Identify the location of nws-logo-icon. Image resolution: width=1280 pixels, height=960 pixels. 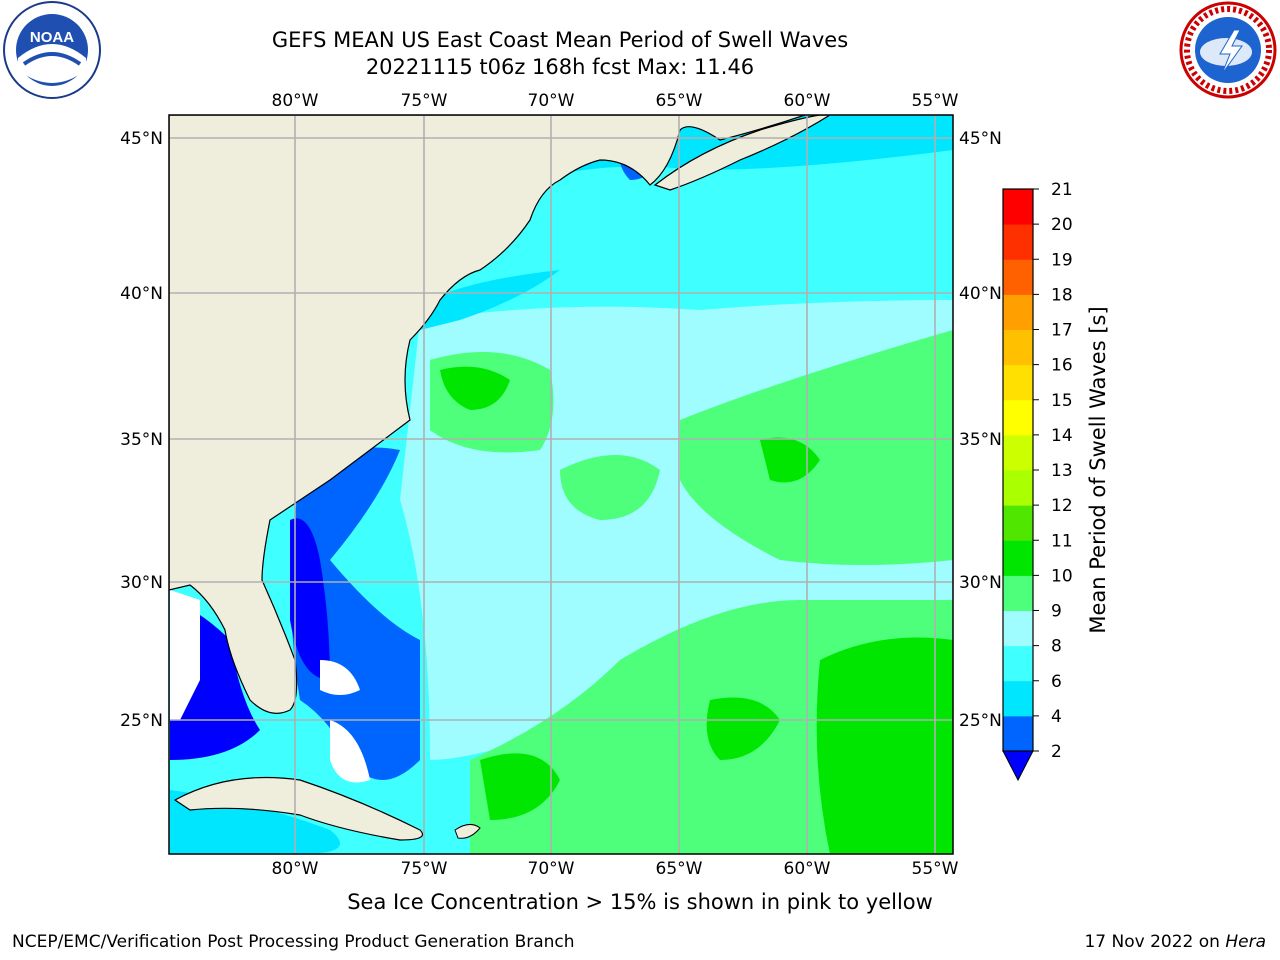
(1228, 50).